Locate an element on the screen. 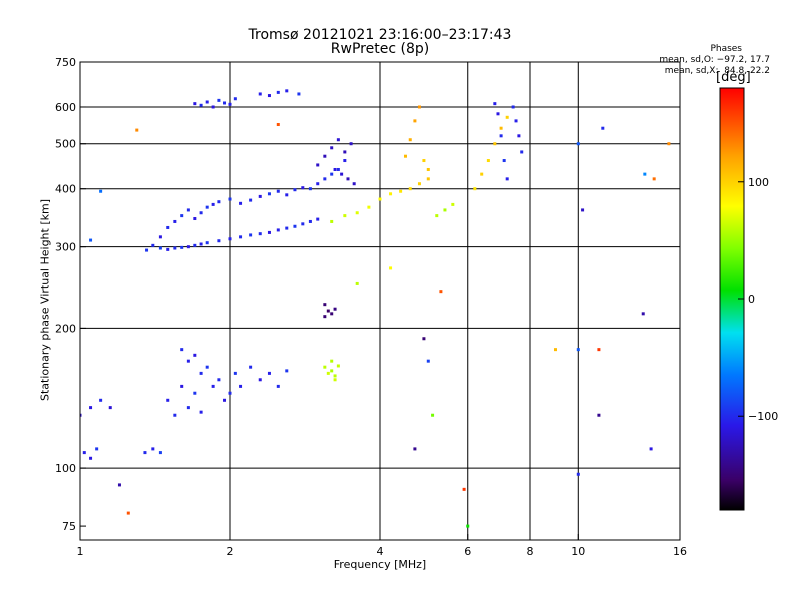  x-axis-label: Frequency [MHz] is located at coordinates (380, 564).